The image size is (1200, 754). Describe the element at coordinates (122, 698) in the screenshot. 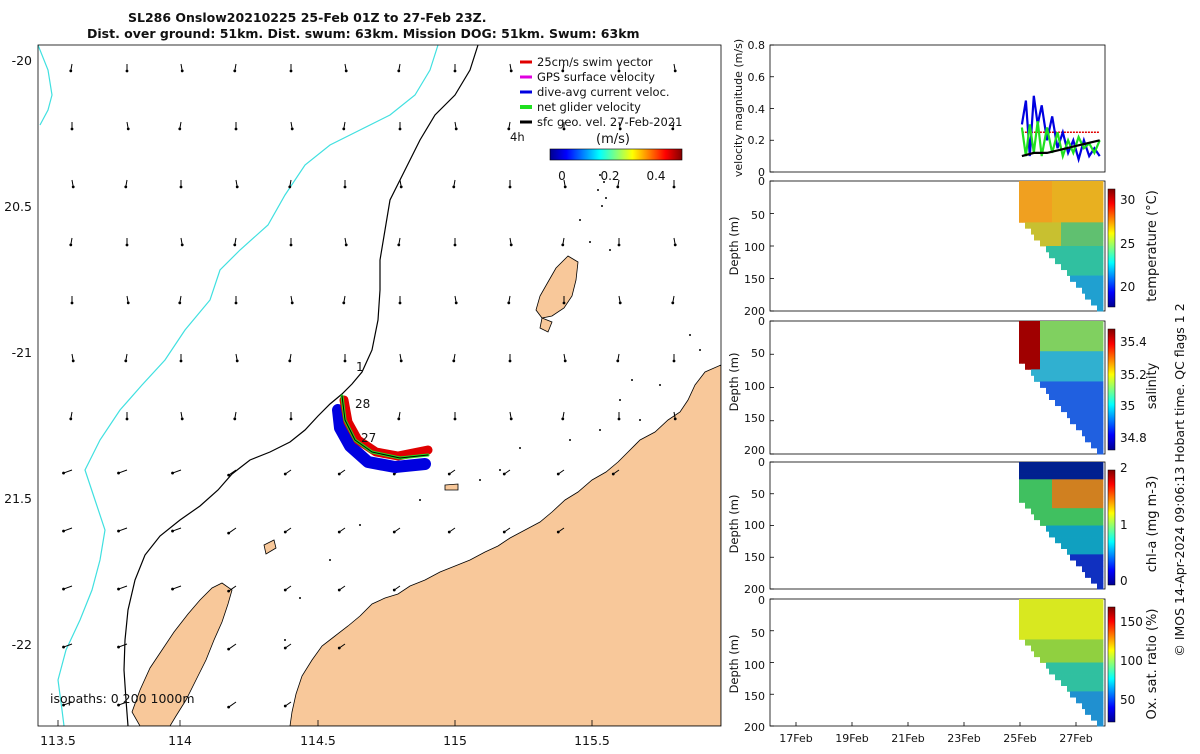

I see `isopaths-label: isopaths: 0 200 1000m` at that location.